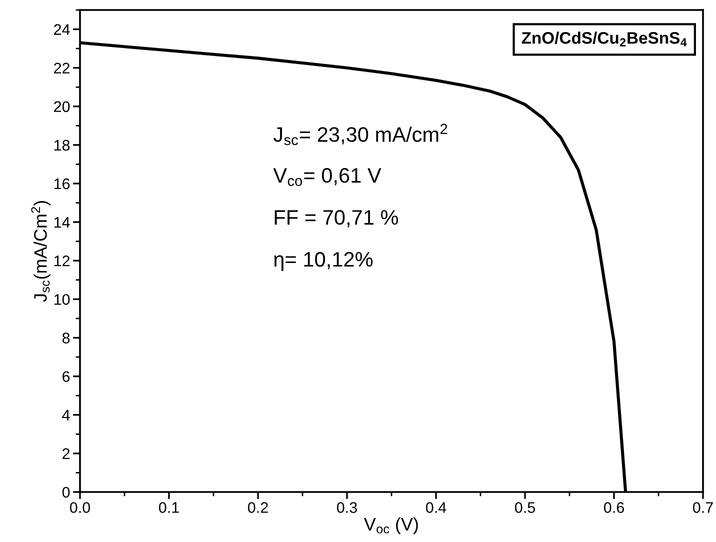 This screenshot has width=716, height=542. What do you see at coordinates (346, 507) in the screenshot?
I see `x-tick-label: 0.3` at bounding box center [346, 507].